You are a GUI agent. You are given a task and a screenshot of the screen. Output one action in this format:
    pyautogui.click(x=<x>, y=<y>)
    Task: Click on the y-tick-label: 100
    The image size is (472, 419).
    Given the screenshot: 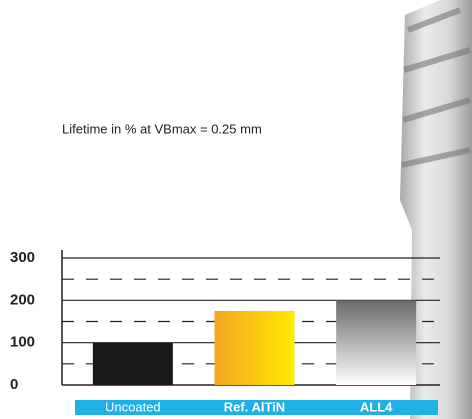 What is the action you would take?
    pyautogui.click(x=22, y=342)
    